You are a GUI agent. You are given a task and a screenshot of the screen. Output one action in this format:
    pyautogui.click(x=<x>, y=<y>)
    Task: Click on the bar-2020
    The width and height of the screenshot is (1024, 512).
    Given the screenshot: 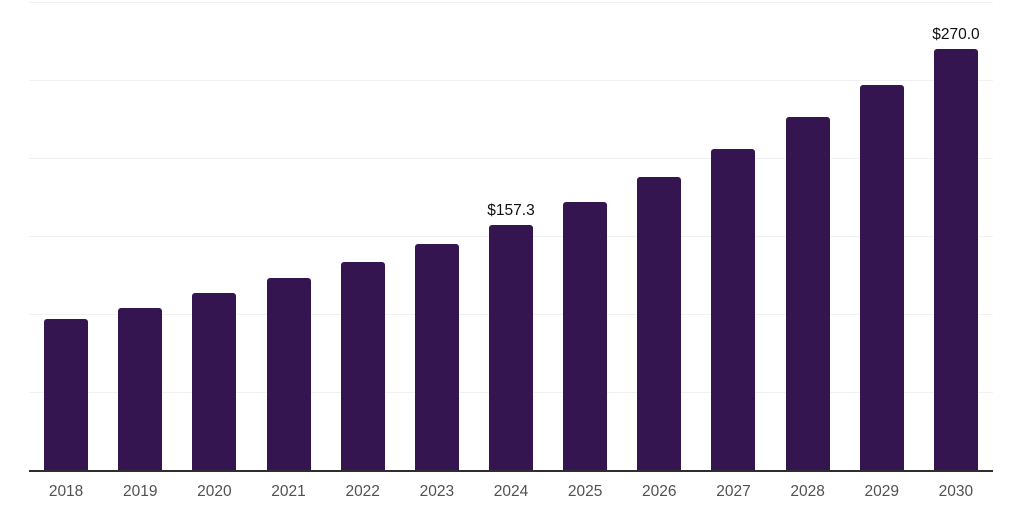 What is the action you would take?
    pyautogui.click(x=214, y=381)
    